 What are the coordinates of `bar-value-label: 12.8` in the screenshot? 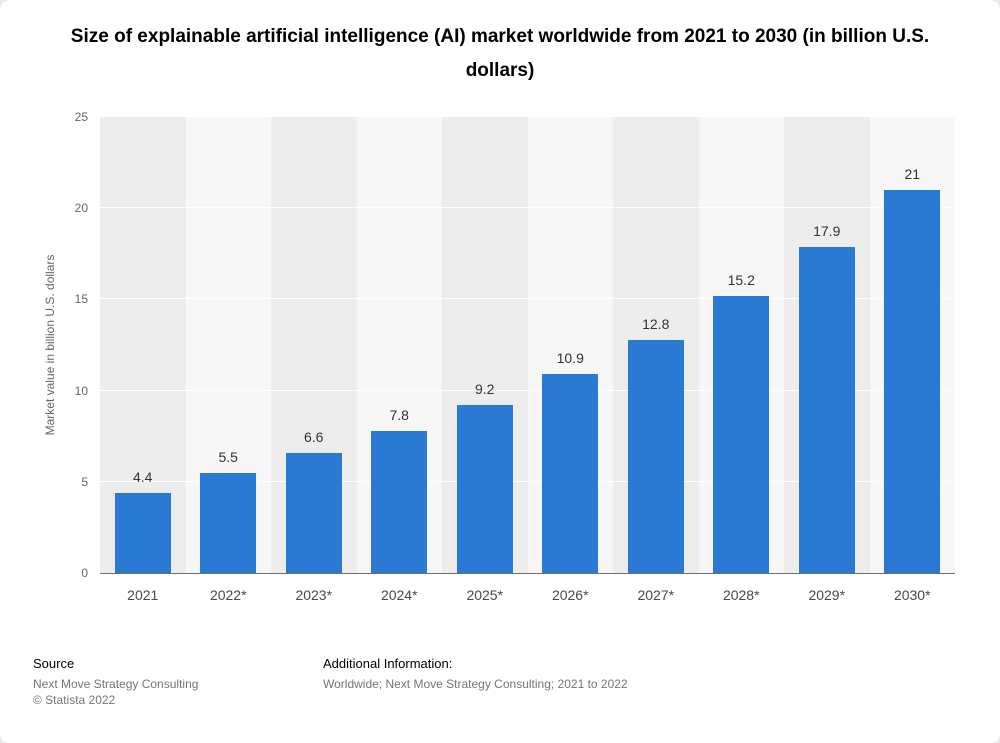 It's located at (656, 323).